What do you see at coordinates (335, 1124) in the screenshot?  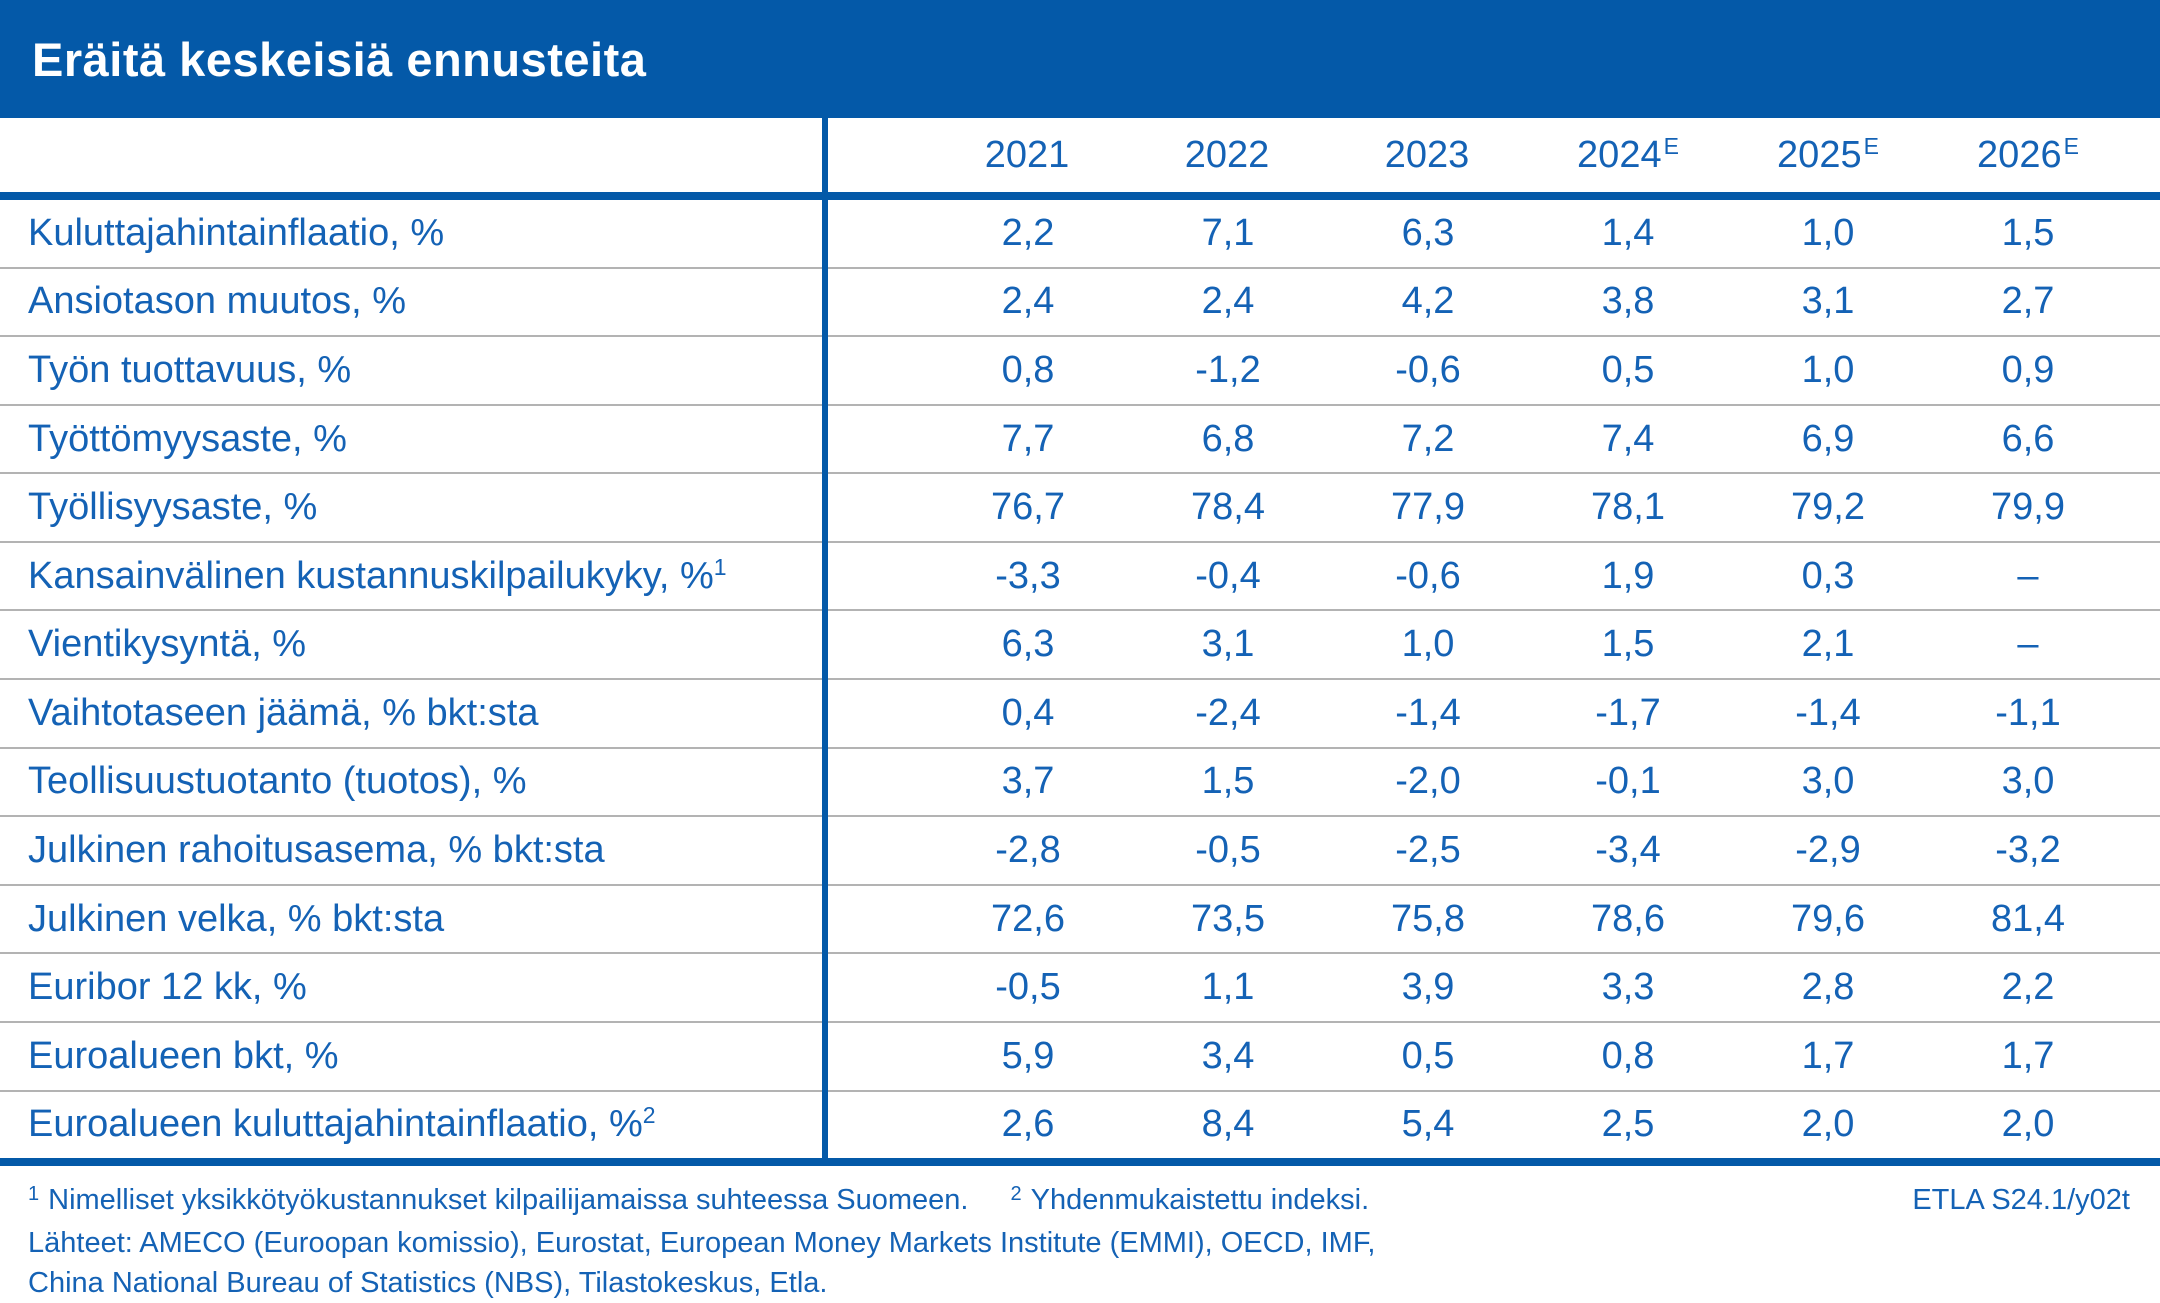 I see `row-label-text: Euroalueen kuluttajahintainflaatio, %` at bounding box center [335, 1124].